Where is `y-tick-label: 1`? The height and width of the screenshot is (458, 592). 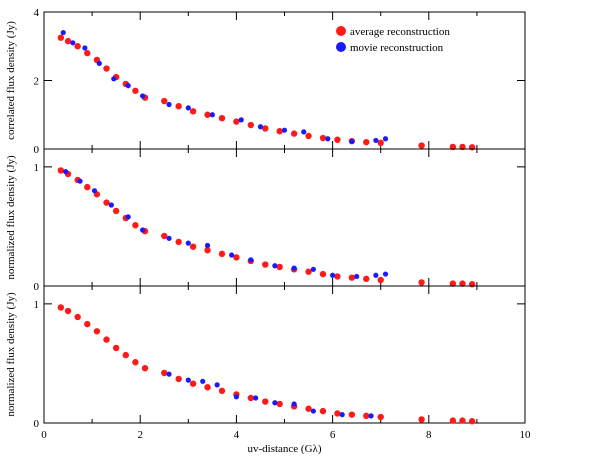 y-tick-label: 1 is located at coordinates (37, 168).